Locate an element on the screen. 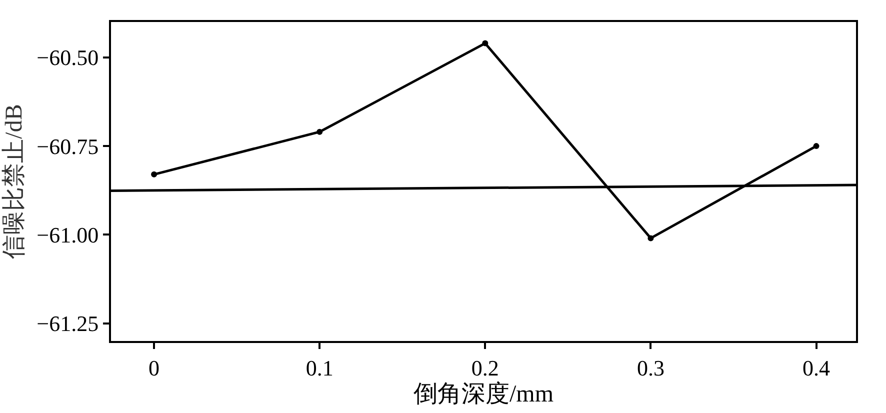 This screenshot has height=413, width=886. x-tick-label: 0 is located at coordinates (154, 367).